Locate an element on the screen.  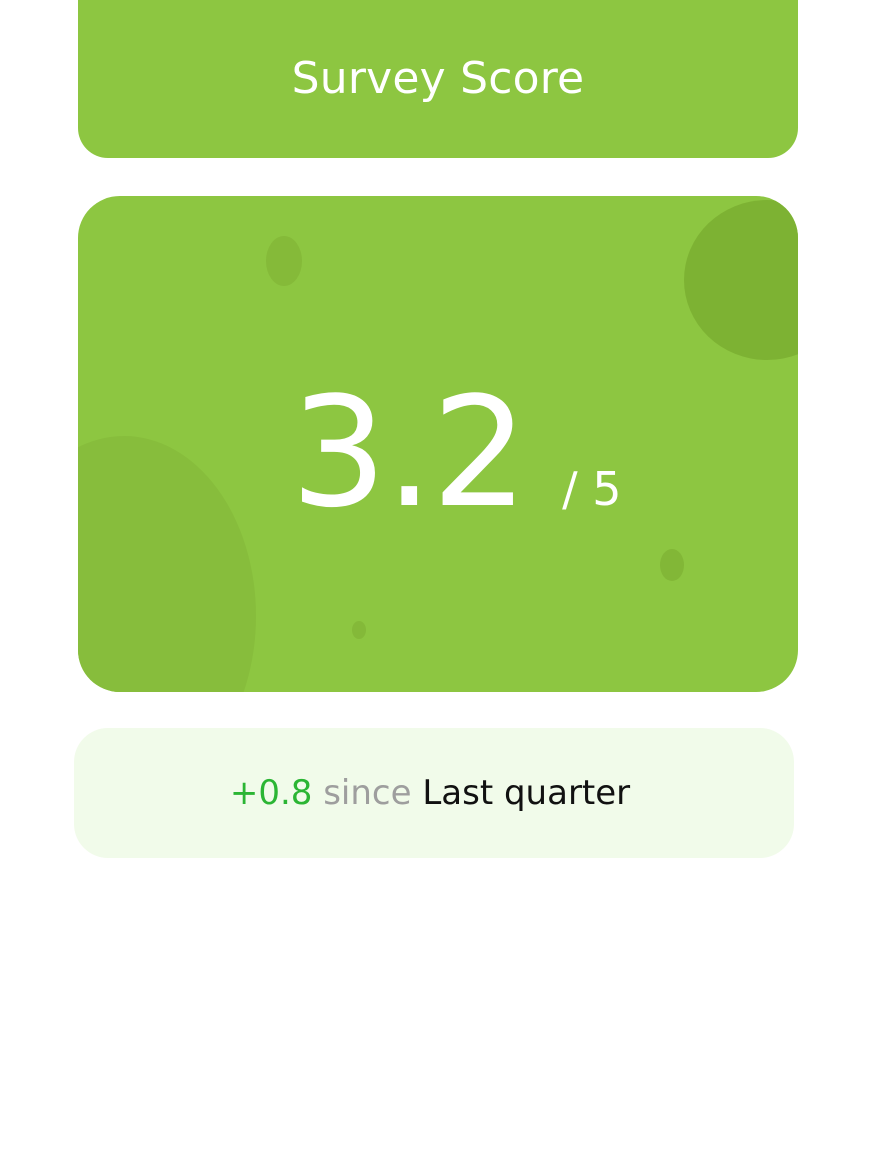
score-value: 3.2 is located at coordinates (409, 452).